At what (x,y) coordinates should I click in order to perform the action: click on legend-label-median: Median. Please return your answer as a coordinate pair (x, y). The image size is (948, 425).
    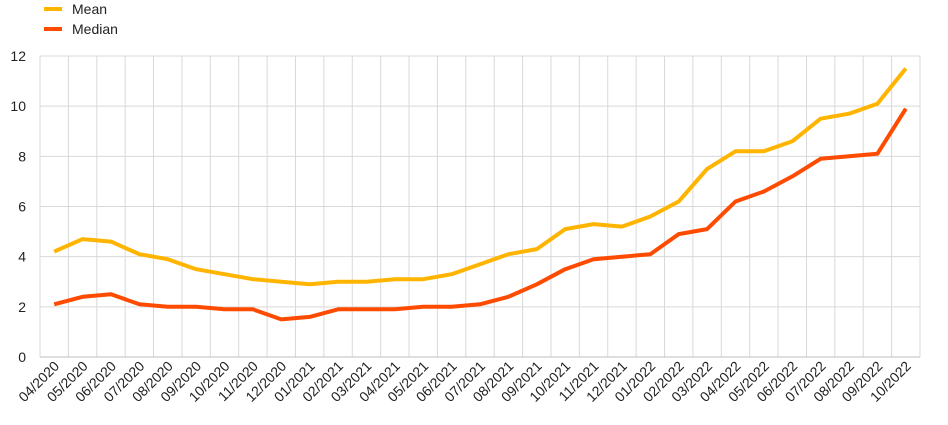
    Looking at the image, I should click on (95, 29).